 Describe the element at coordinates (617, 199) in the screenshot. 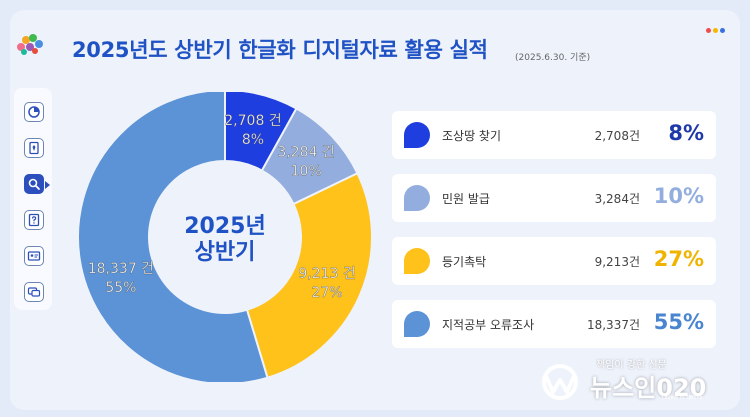

I see `legend-count: 3,284건` at that location.